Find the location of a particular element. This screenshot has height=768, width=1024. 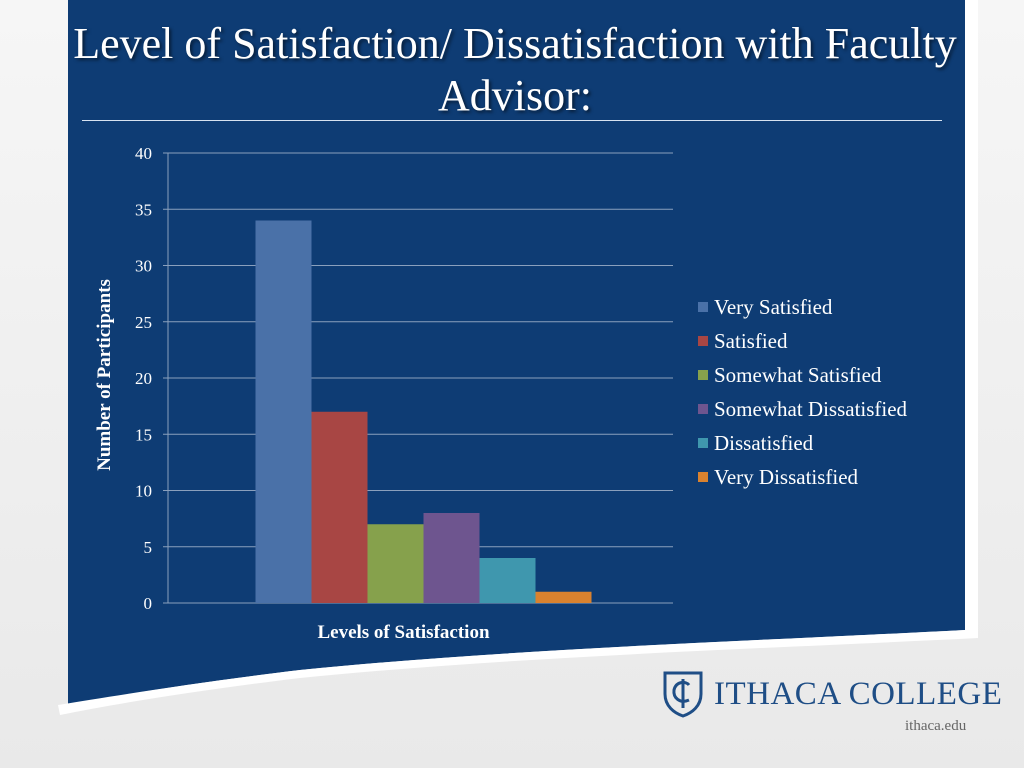

legend-label: Satisfied is located at coordinates (751, 340).